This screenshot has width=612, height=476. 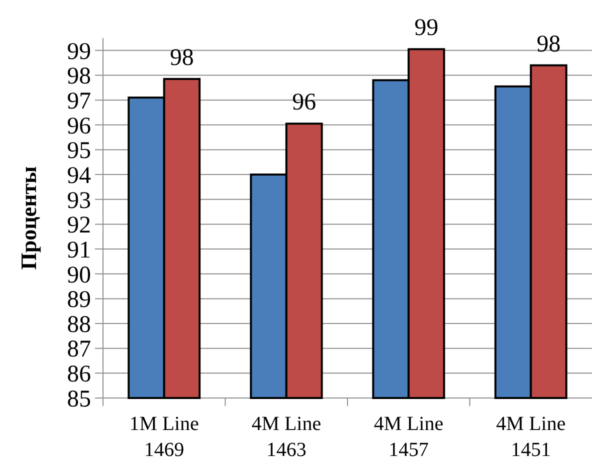 What do you see at coordinates (79, 225) in the screenshot?
I see `y-tick-label: 92` at bounding box center [79, 225].